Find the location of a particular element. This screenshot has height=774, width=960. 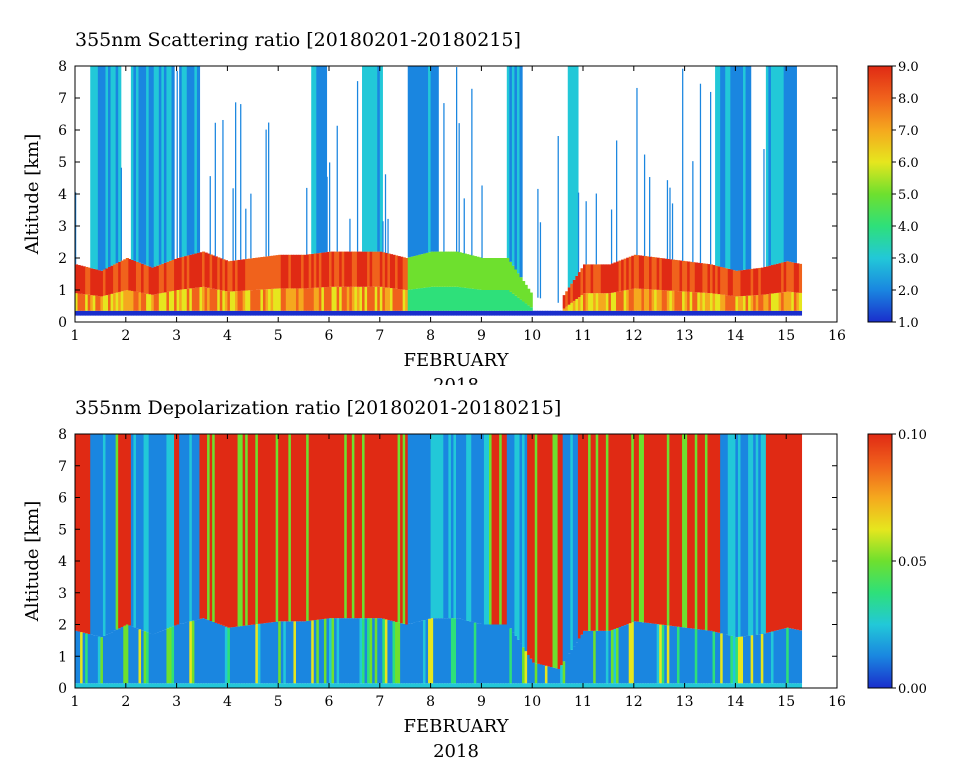

x-tick-label: 14 is located at coordinates (735, 702).